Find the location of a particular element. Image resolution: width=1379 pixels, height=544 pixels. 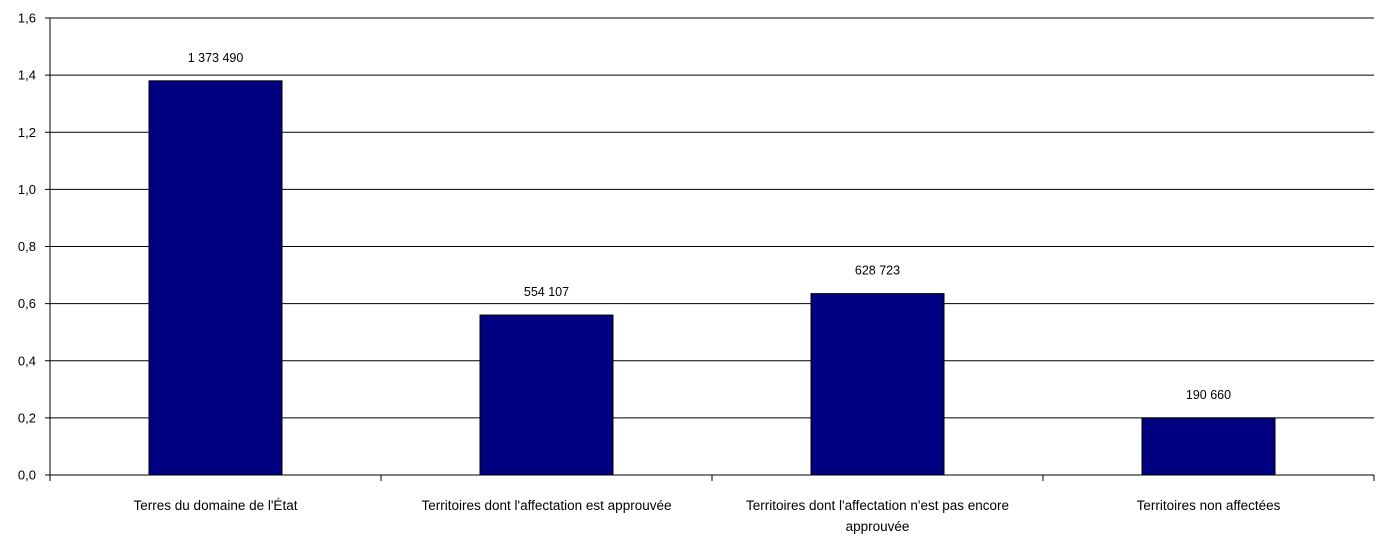

y-axis-ticks: 0,0 0,2 0,4 0,6 0,8 1,0 1,2 1,4 1,6 is located at coordinates (34, 247).